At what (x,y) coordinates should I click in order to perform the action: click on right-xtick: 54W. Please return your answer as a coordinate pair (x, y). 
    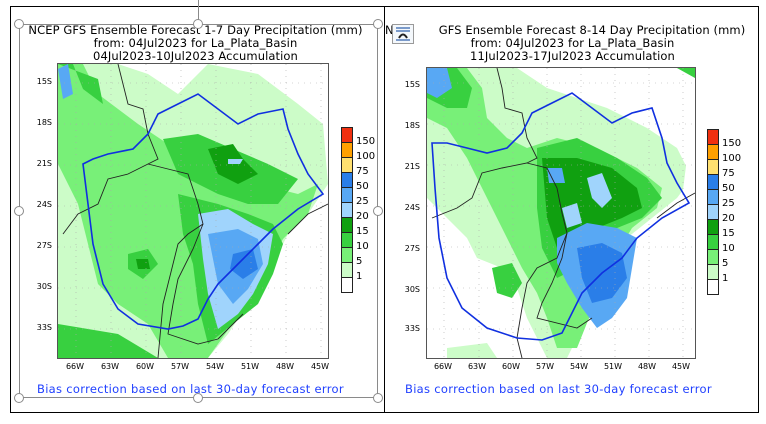
    Looking at the image, I should click on (579, 366).